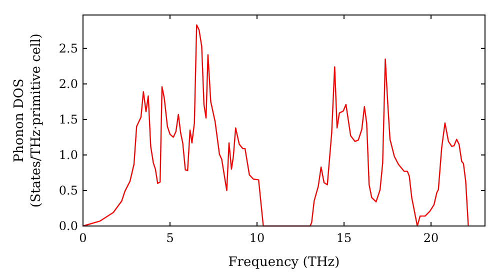 The image size is (500, 280). What do you see at coordinates (83, 238) in the screenshot?
I see `x-tick-label: 0` at bounding box center [83, 238].